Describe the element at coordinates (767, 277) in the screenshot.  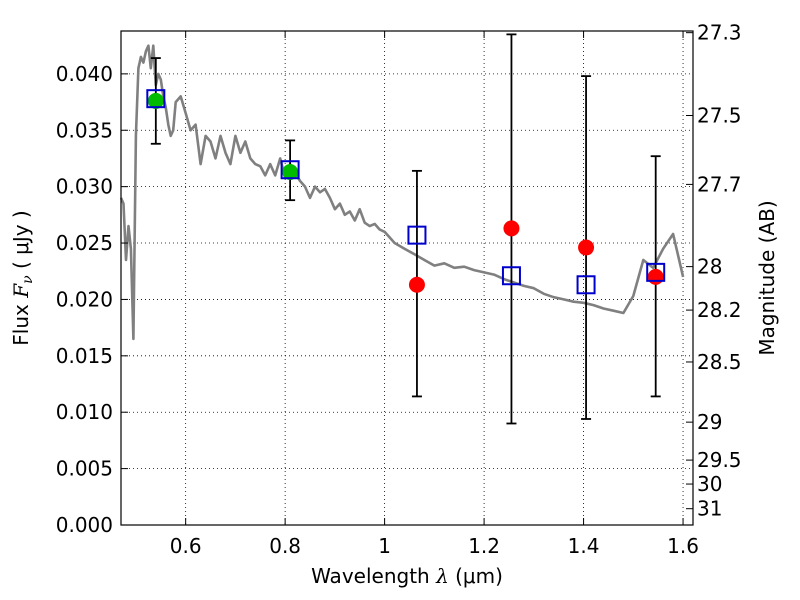
I see `magnitude-axis-label: Magnitude (AB)` at that location.